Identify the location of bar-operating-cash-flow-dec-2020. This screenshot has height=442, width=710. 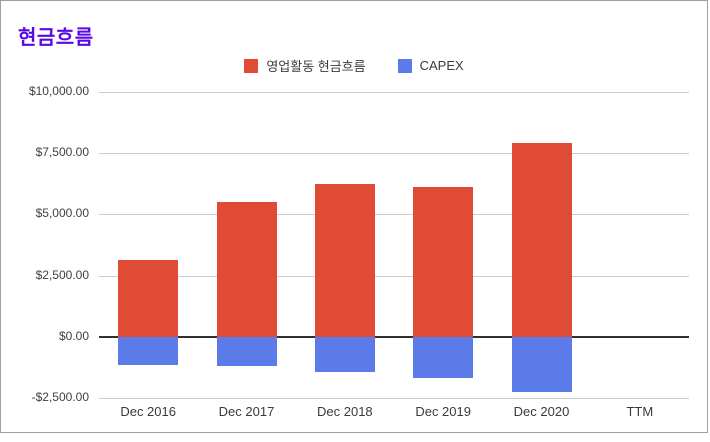
(541, 240).